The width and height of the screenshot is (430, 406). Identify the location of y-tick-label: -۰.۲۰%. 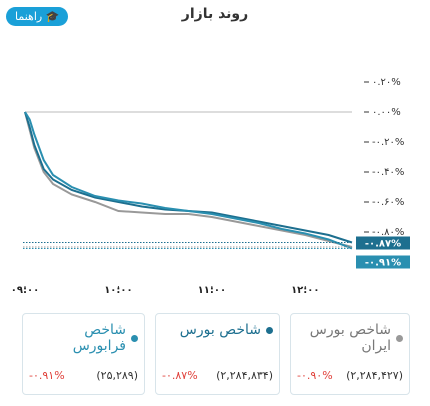
(388, 142).